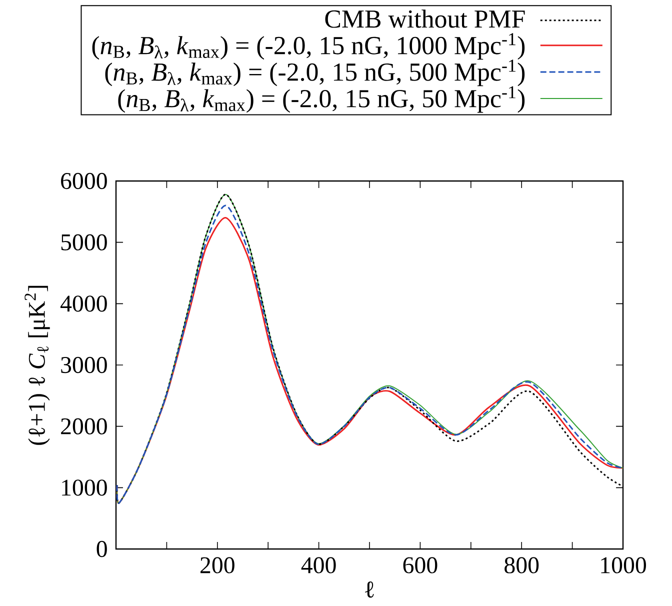 The width and height of the screenshot is (672, 606). What do you see at coordinates (37, 365) in the screenshot?
I see `y-axis-title: (ℓ+1) ℓ C$_{ℓ}$ [μK$^{2}$]` at bounding box center [37, 365].